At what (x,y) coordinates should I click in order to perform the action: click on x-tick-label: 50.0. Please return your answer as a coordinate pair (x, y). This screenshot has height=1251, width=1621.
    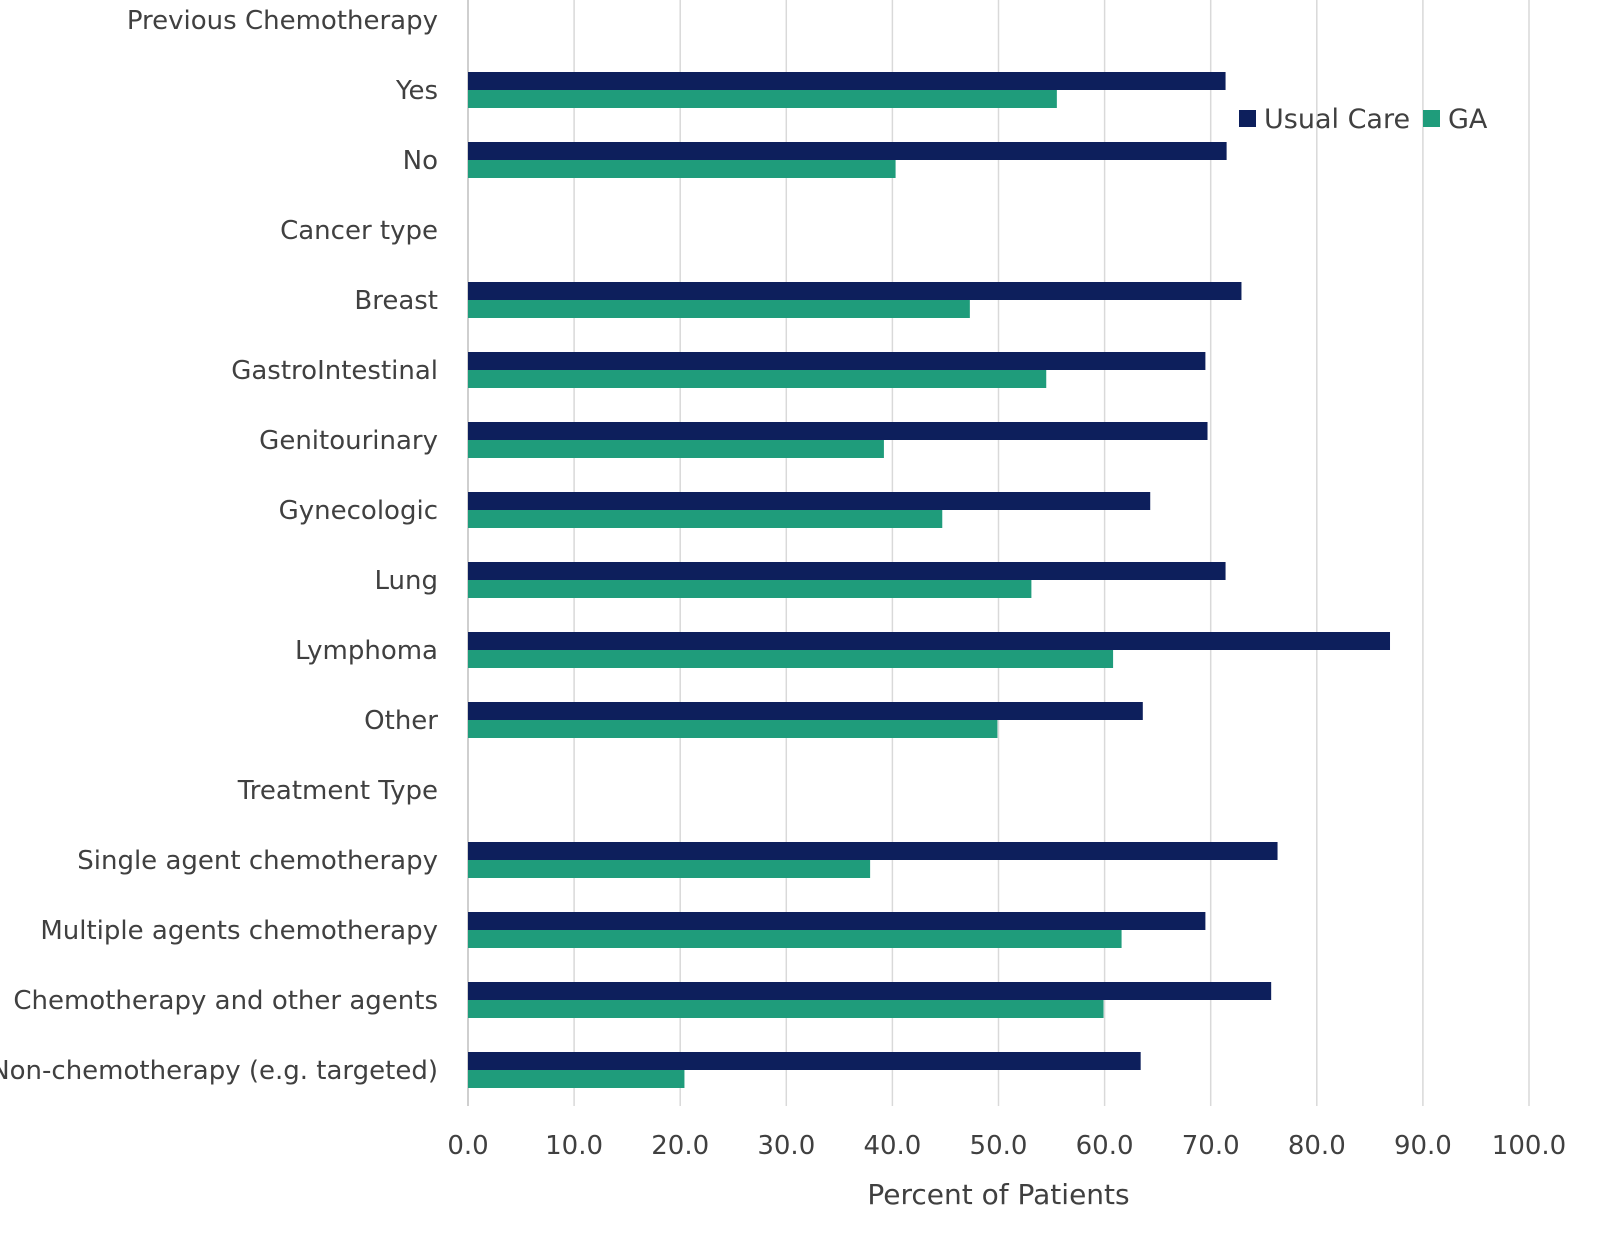
    Looking at the image, I should click on (999, 1146).